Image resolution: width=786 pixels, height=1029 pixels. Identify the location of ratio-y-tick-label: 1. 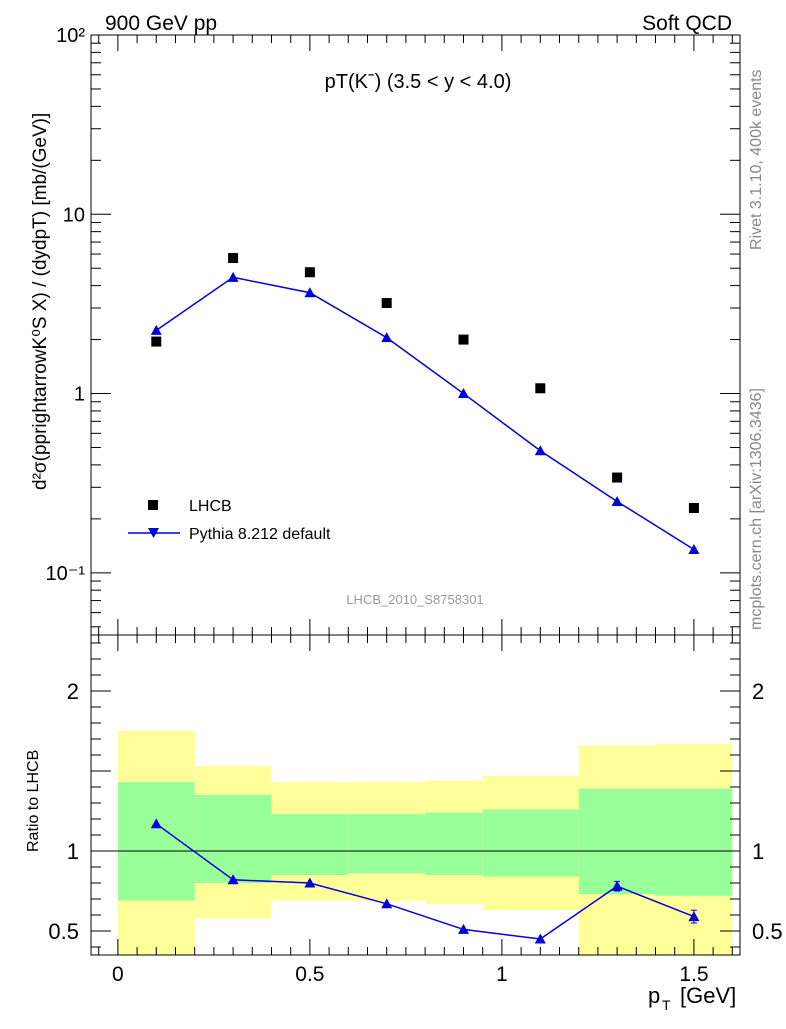
(73, 851).